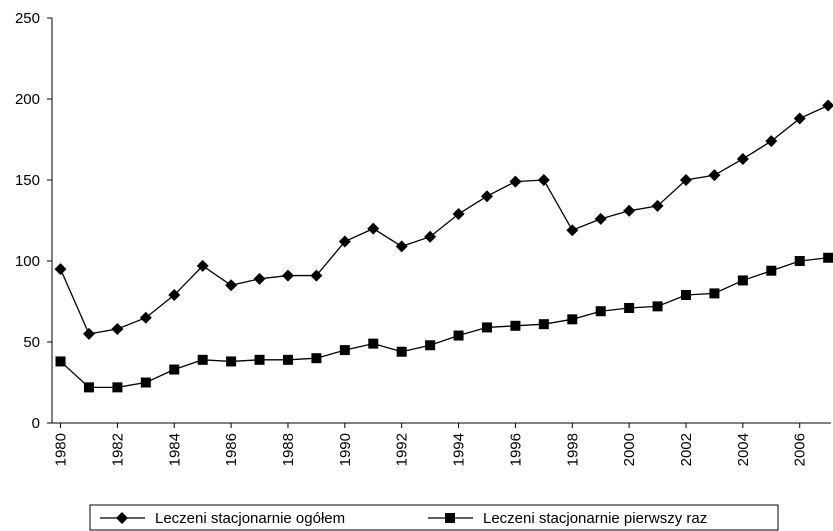  Describe the element at coordinates (800, 449) in the screenshot. I see `x-tick-label: 2006` at that location.